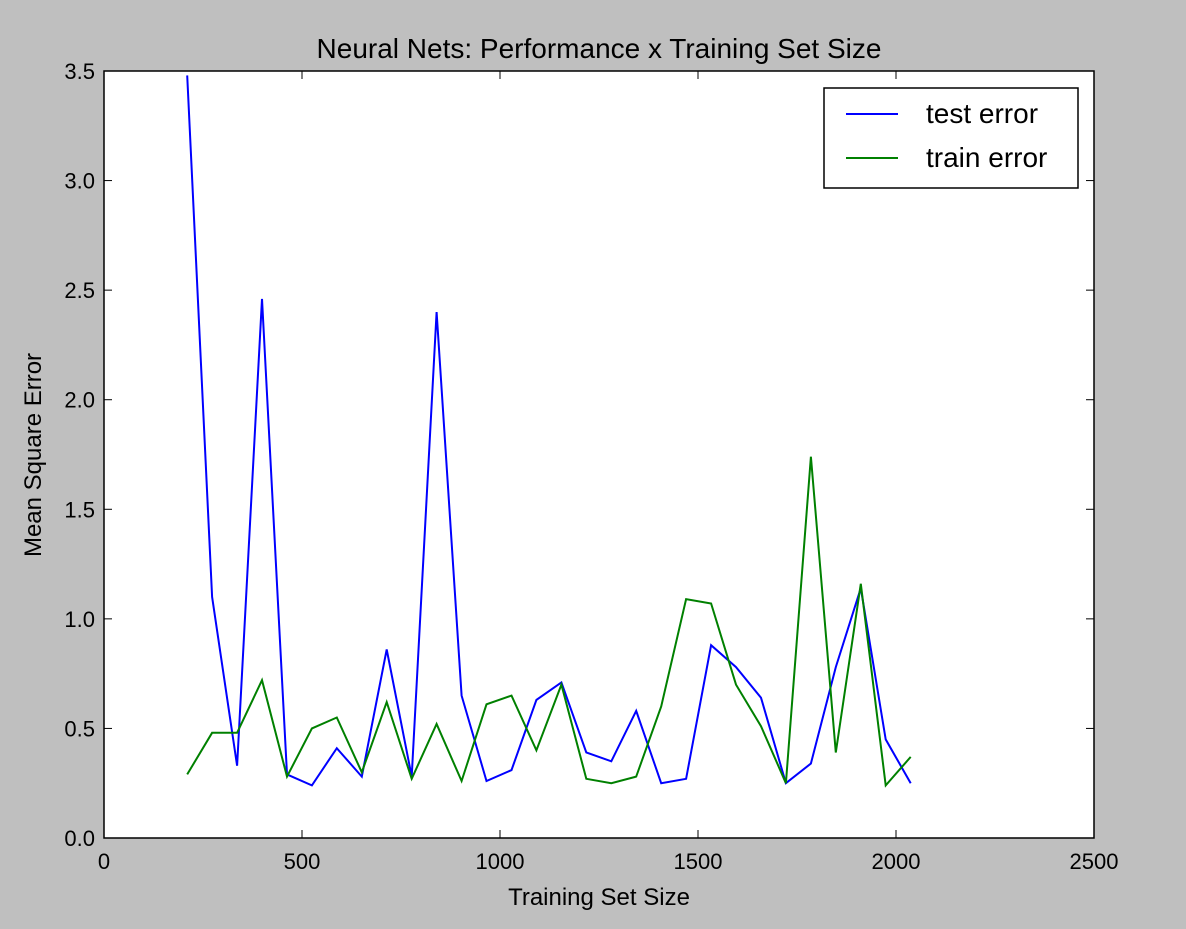 Image resolution: width=1186 pixels, height=929 pixels. I want to click on legend: test error train error, so click(951, 138).